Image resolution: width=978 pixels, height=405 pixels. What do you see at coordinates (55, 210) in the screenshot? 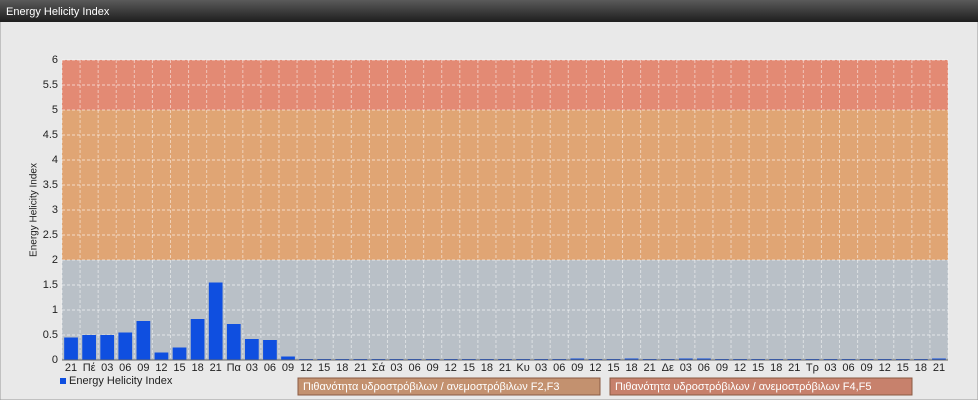
I see `y-tick-label: 3` at bounding box center [55, 210].